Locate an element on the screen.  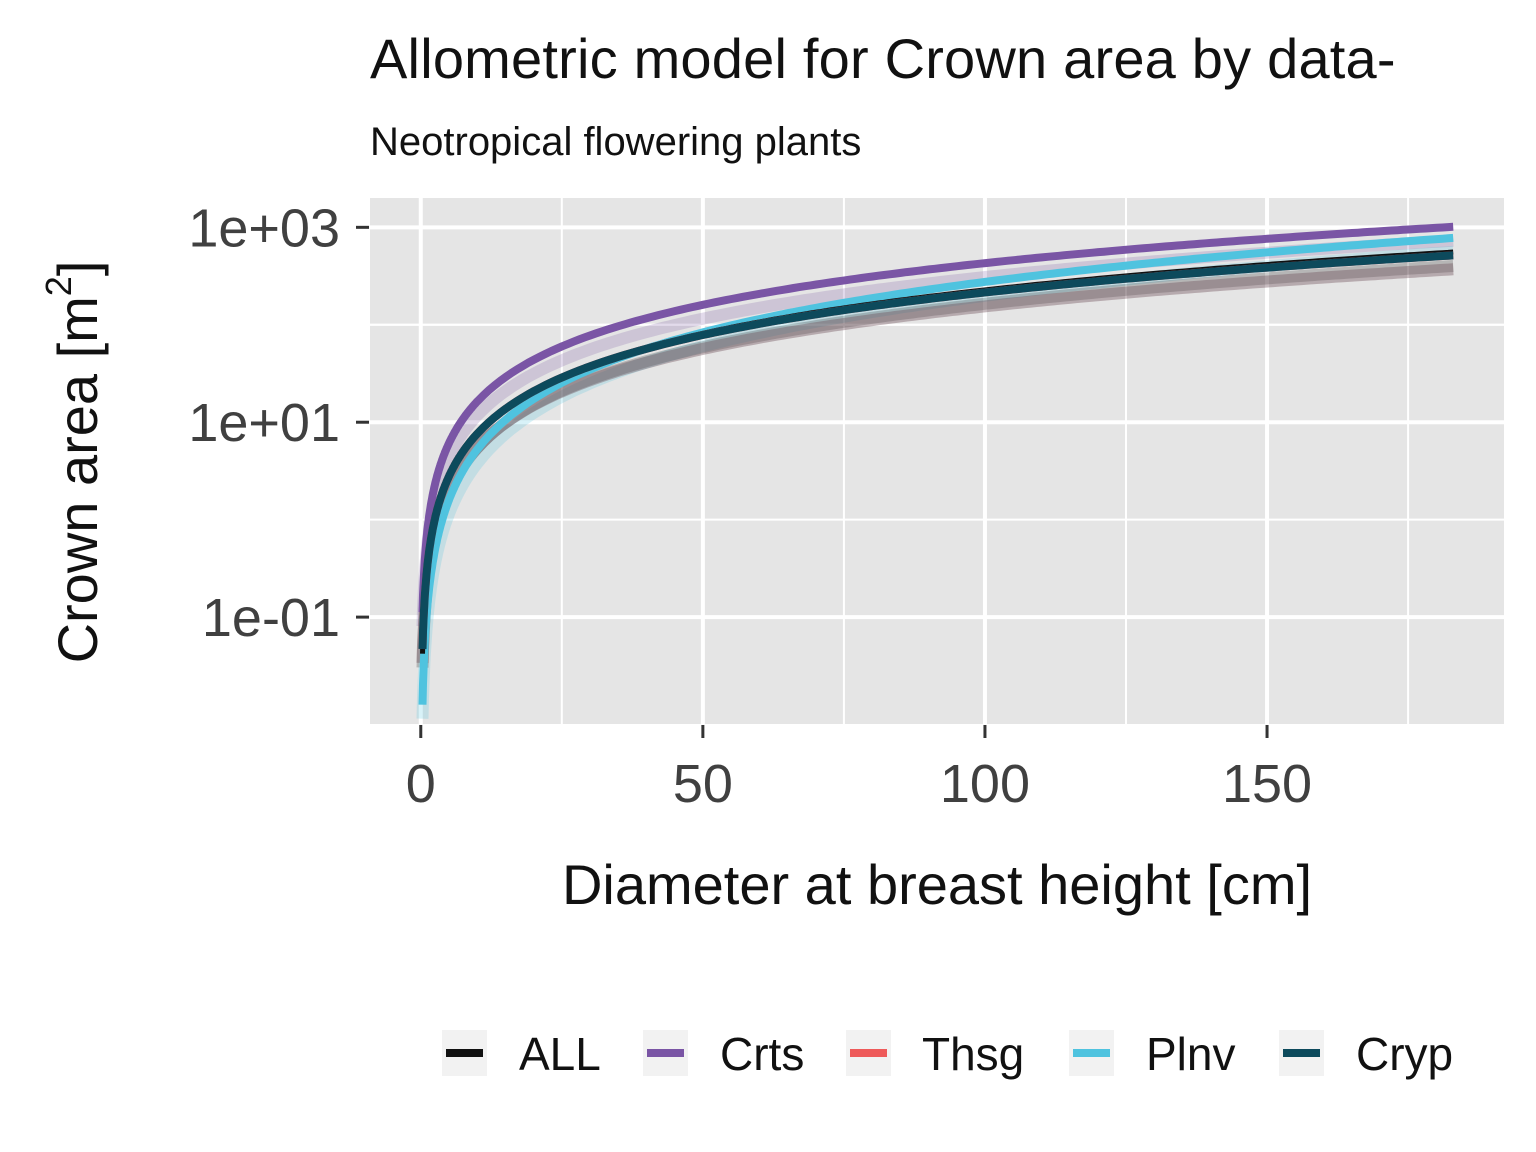
x-tick-label: 150 is located at coordinates (1267, 784).